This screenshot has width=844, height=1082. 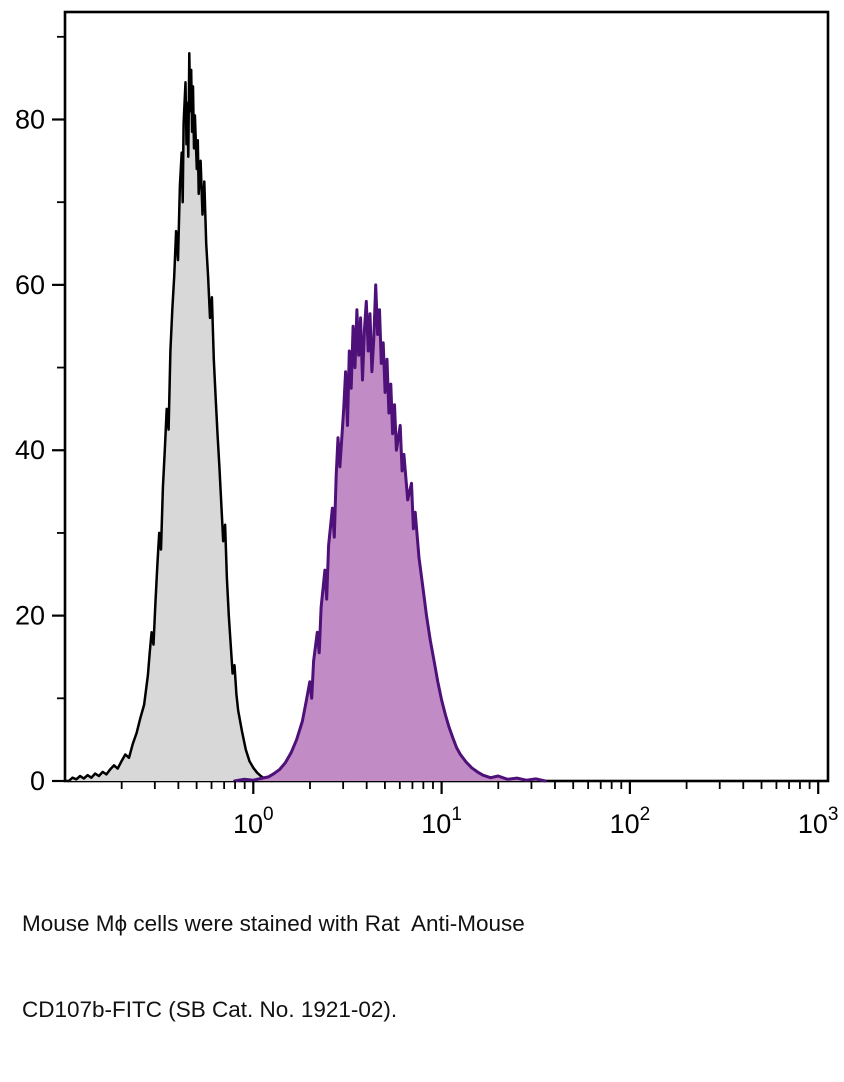 What do you see at coordinates (30, 119) in the screenshot?
I see `y-axis-tick-label: 80` at bounding box center [30, 119].